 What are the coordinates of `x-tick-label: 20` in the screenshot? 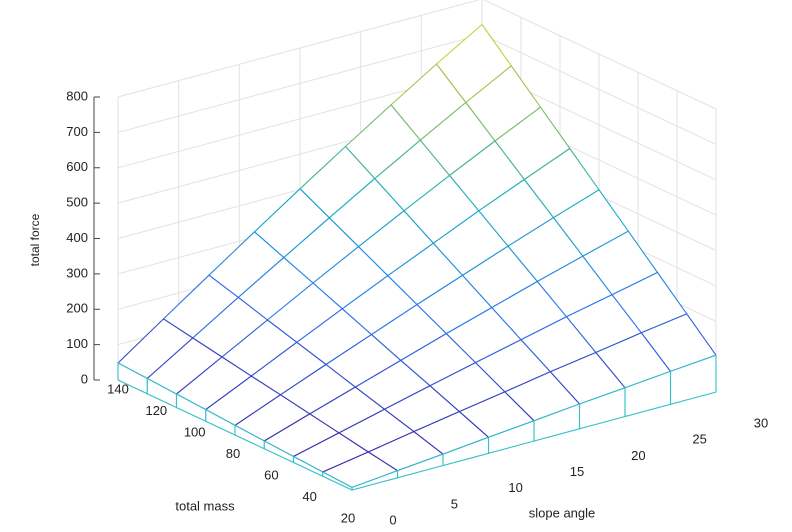 It's located at (638, 455).